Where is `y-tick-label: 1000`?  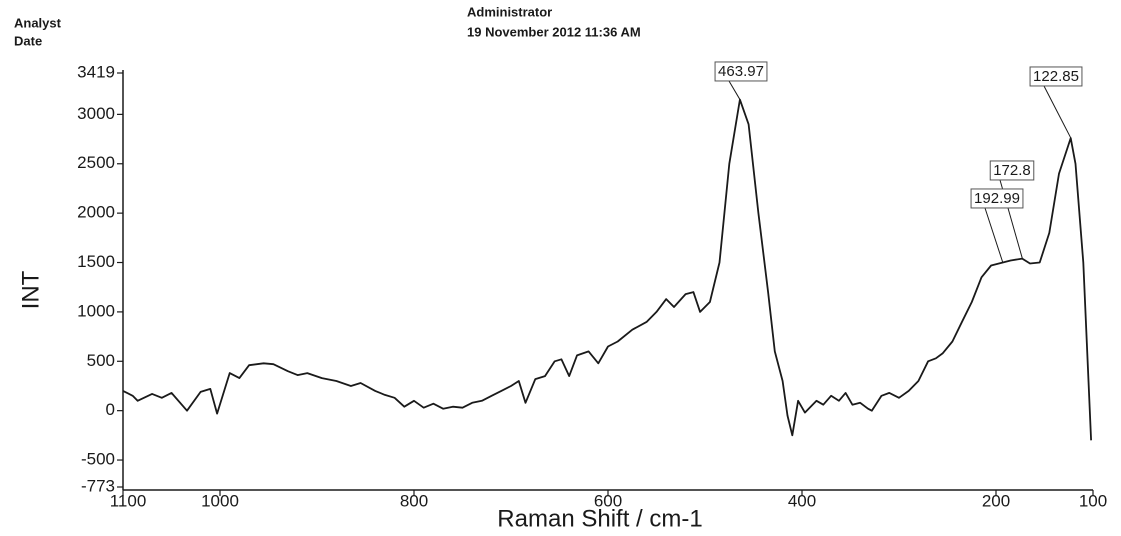
y-tick-label: 1000 is located at coordinates (96, 310).